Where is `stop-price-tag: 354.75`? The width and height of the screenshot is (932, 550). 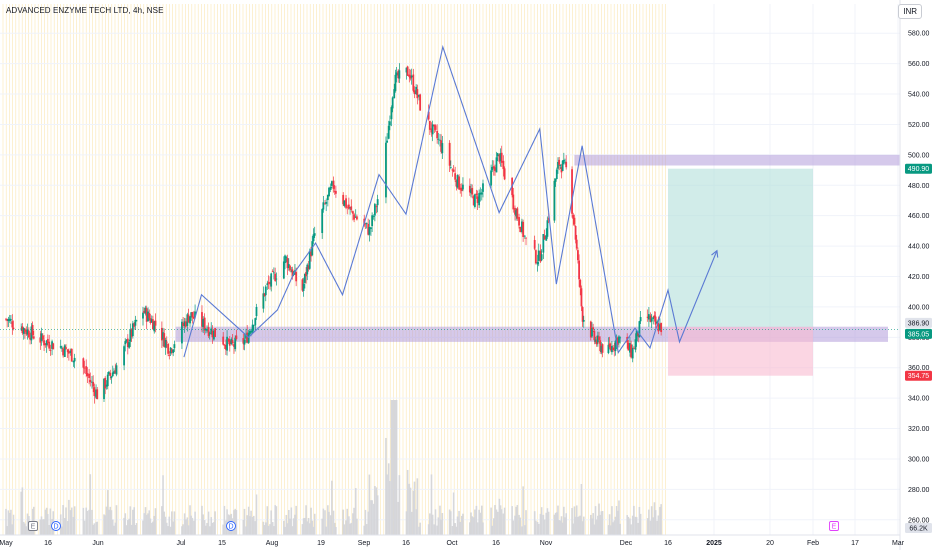 stop-price-tag: 354.75 is located at coordinates (919, 376).